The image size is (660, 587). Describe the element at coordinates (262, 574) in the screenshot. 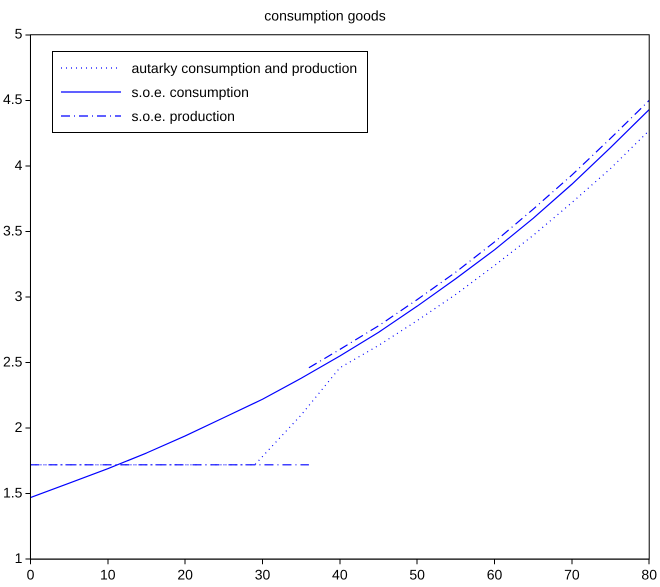

I see `x-tick-label: 30` at that location.